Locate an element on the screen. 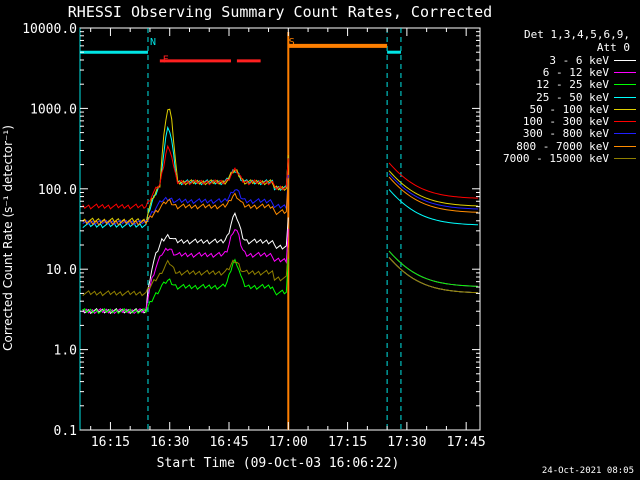  legend-label: 800 - 7000 keV is located at coordinates (562, 146).